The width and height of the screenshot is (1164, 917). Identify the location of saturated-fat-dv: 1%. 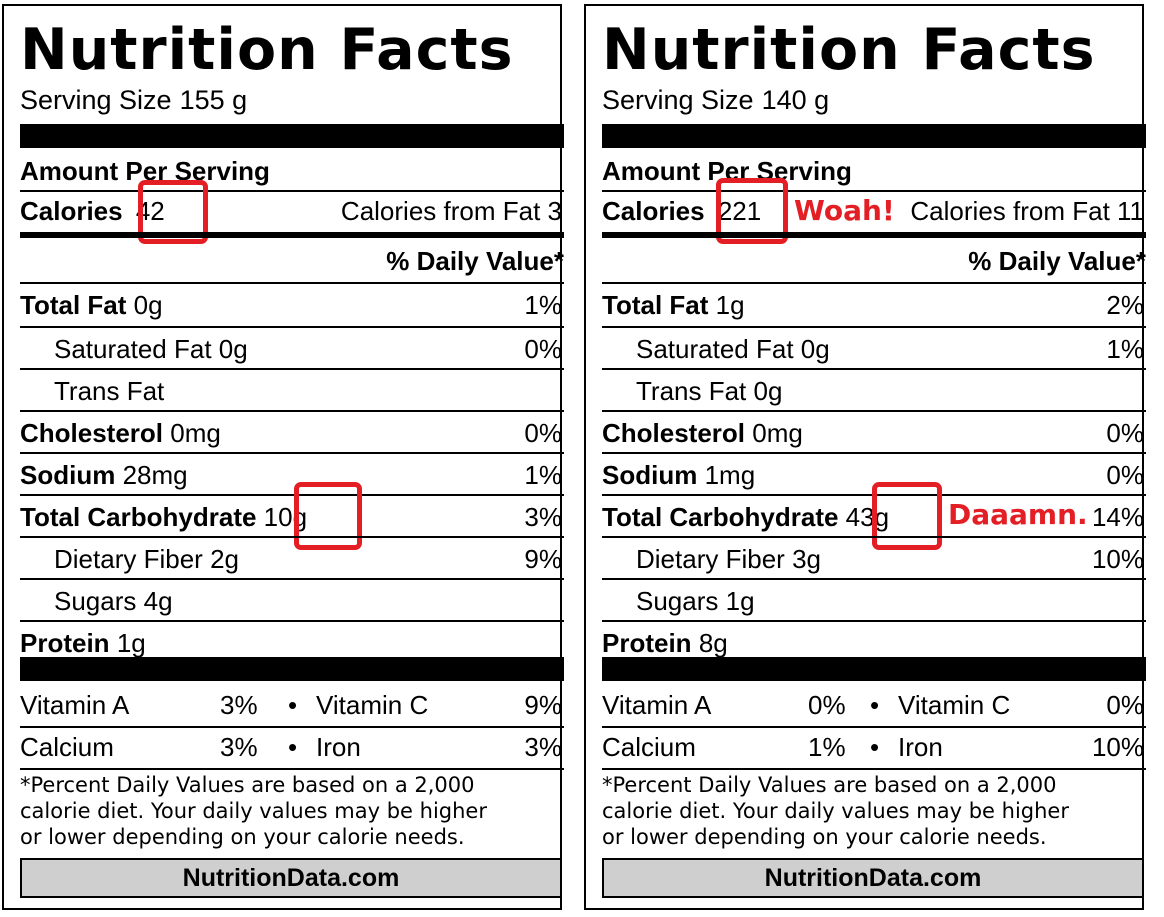
(1125, 349).